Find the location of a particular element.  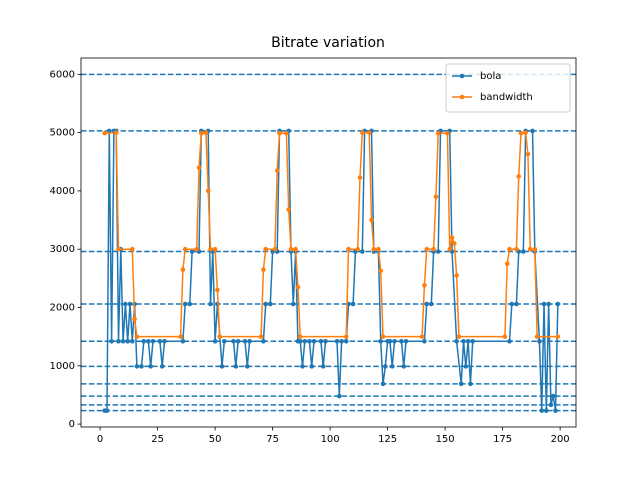

y-tick-label: 6000 is located at coordinates (62, 74).